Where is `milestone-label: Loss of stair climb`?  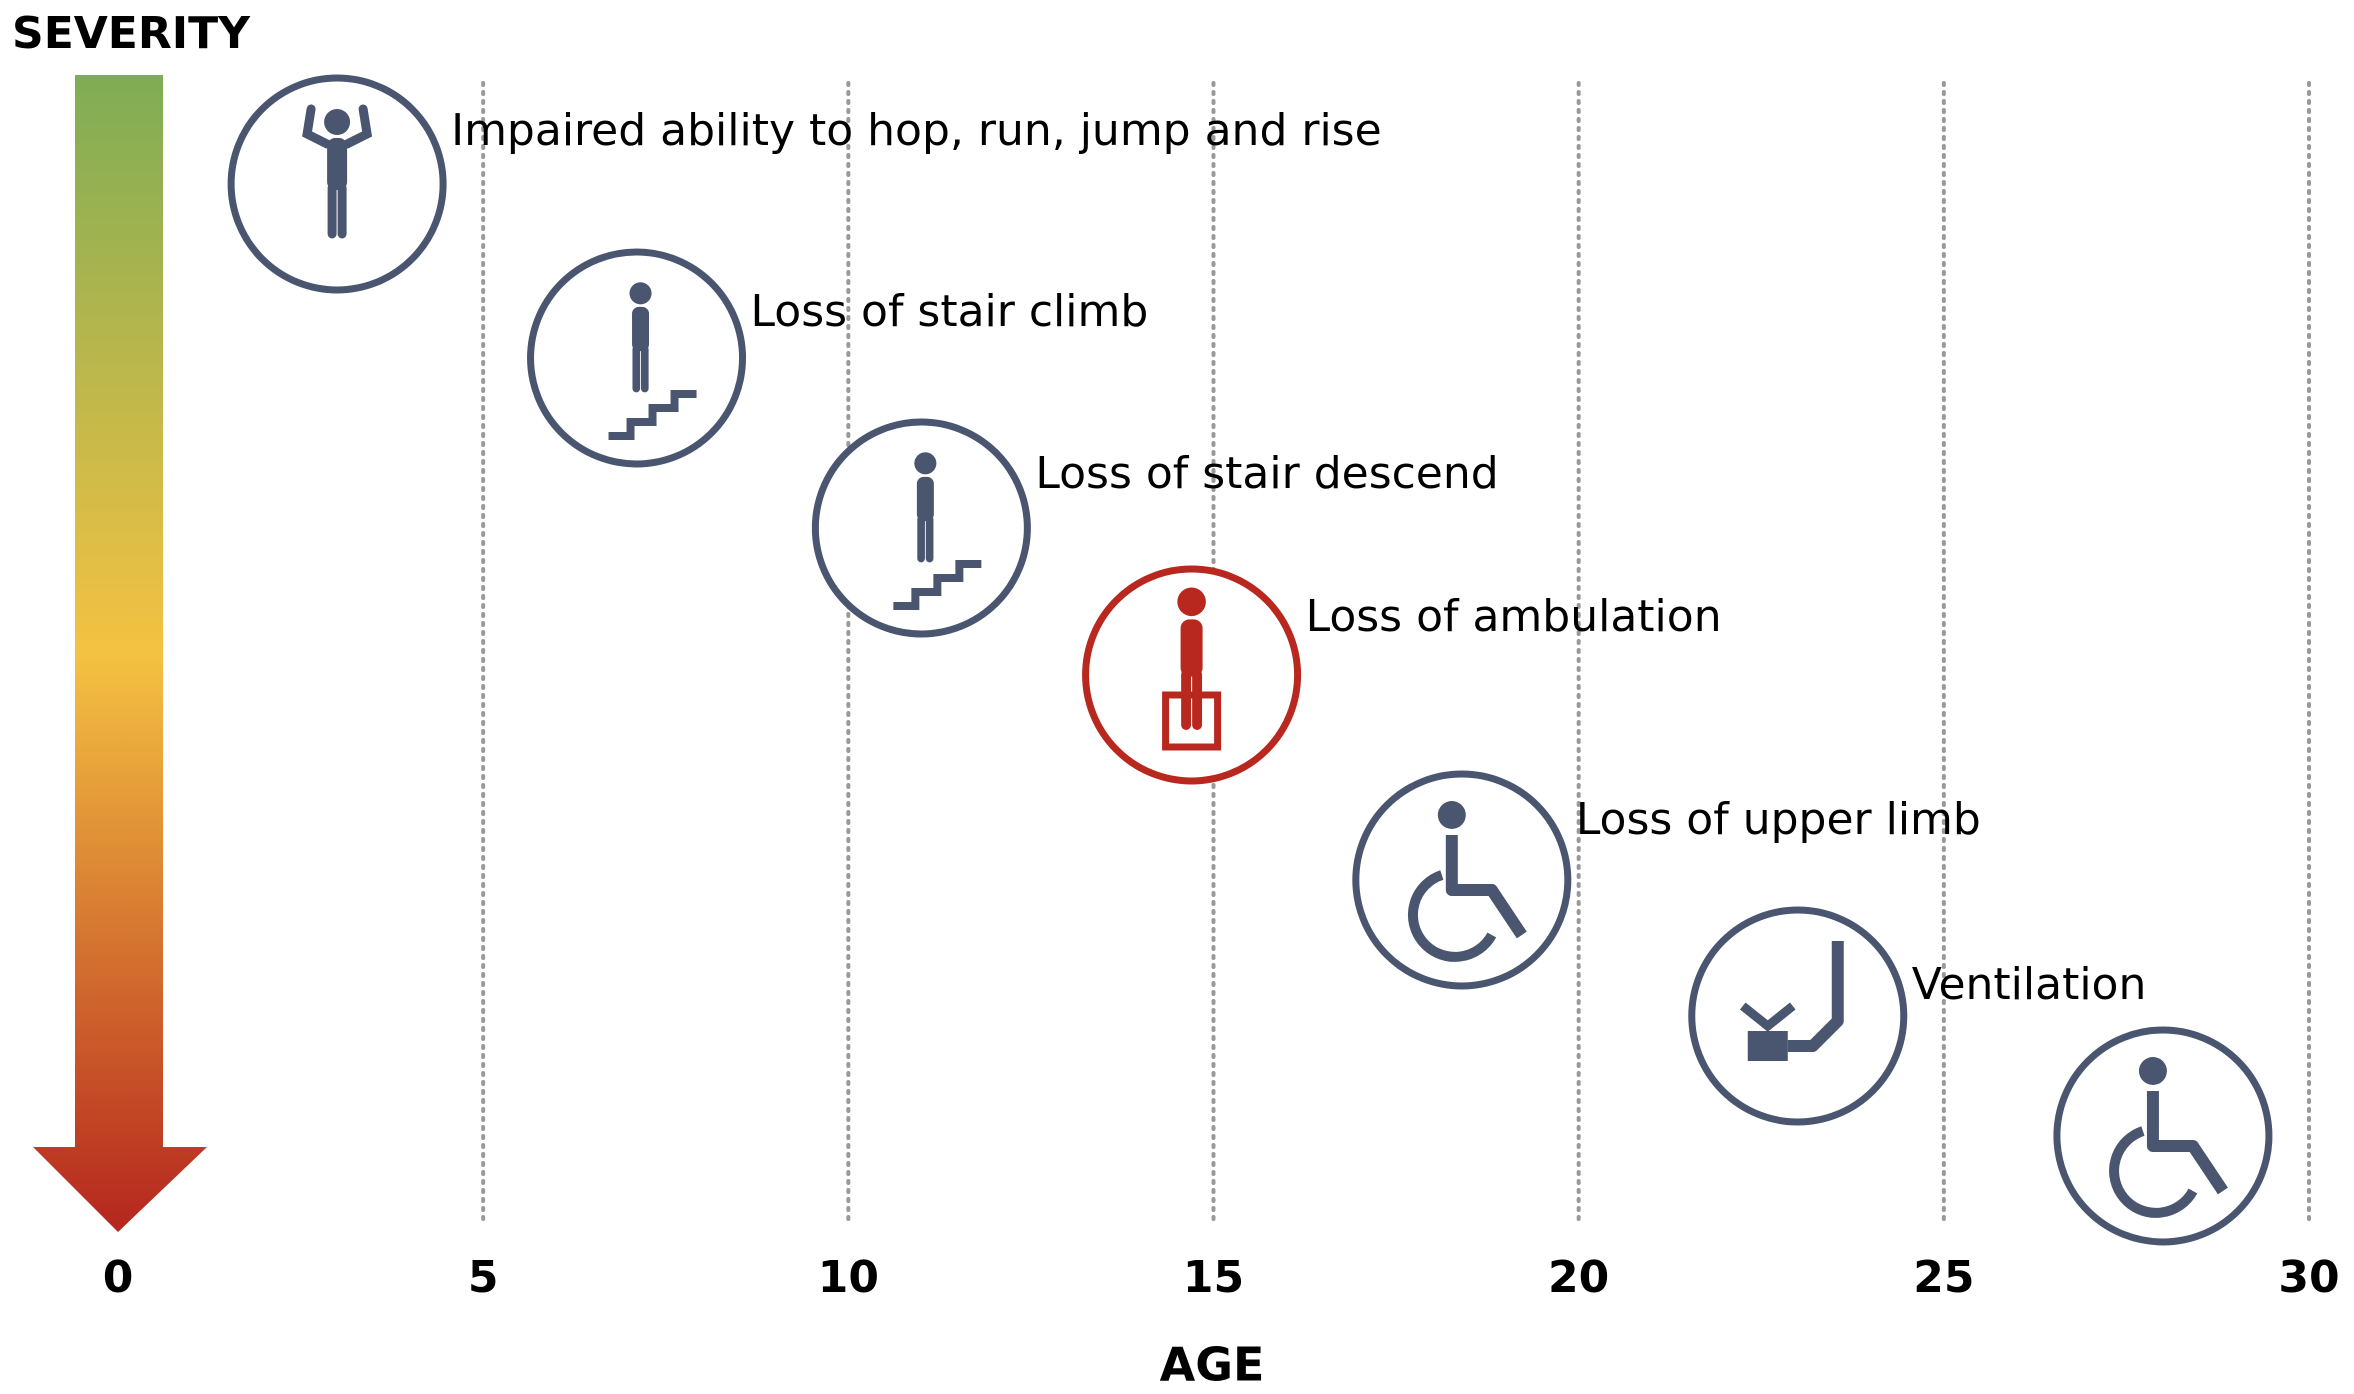 milestone-label: Loss of stair climb is located at coordinates (950, 311).